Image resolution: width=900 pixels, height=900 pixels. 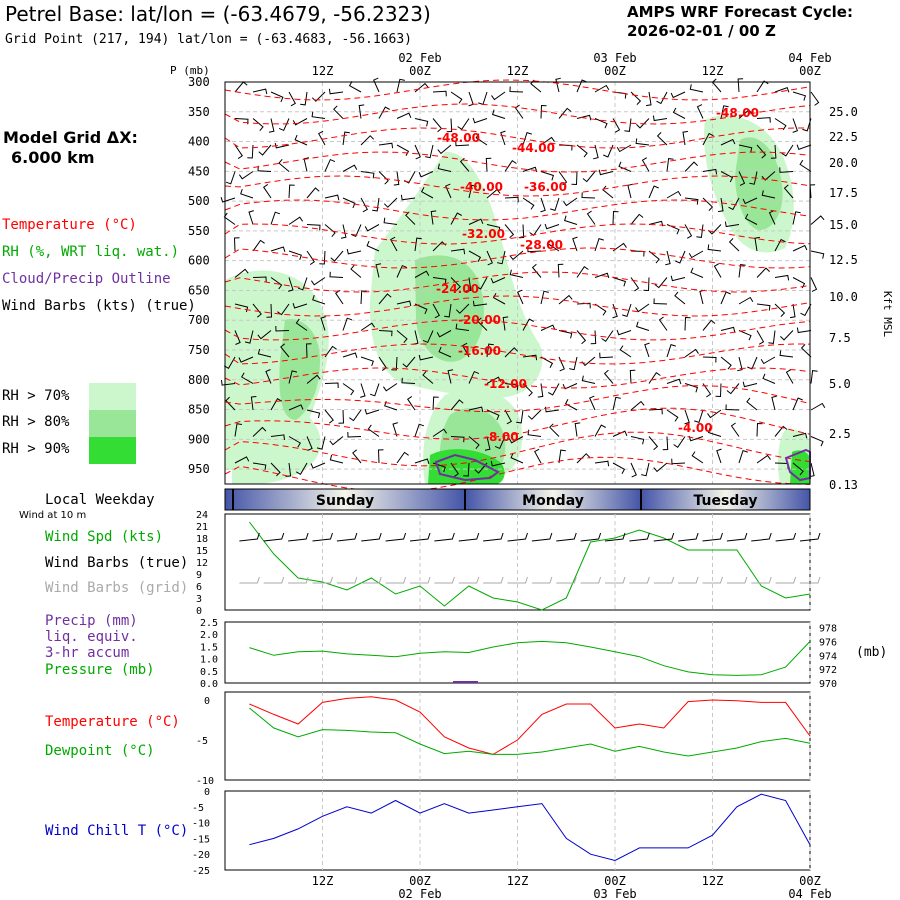 I want to click on pressure-tick-label: 800, so click(x=199, y=380).